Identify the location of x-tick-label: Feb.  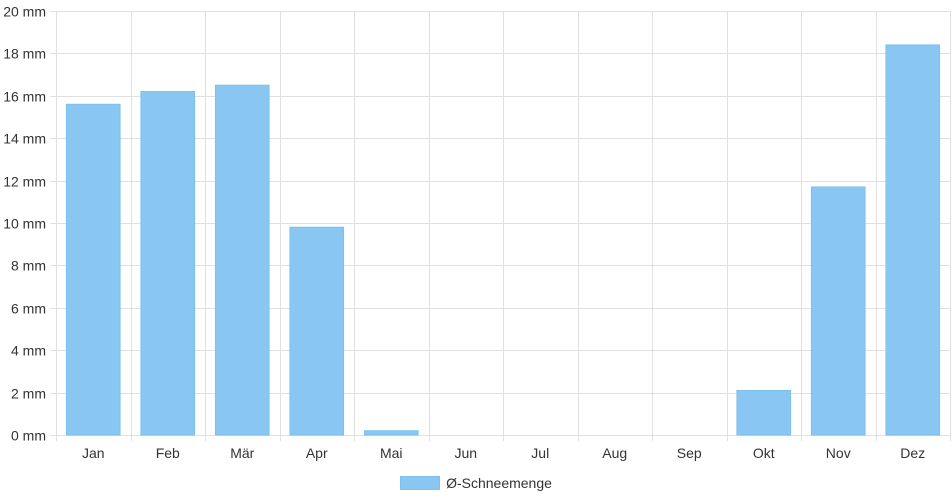
(168, 453).